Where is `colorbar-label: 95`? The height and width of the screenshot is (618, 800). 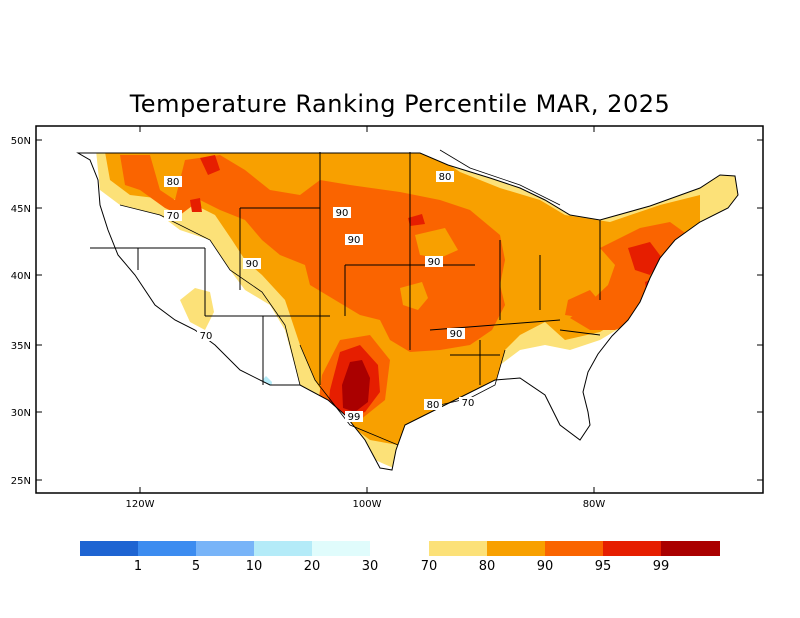 colorbar-label: 95 is located at coordinates (603, 566).